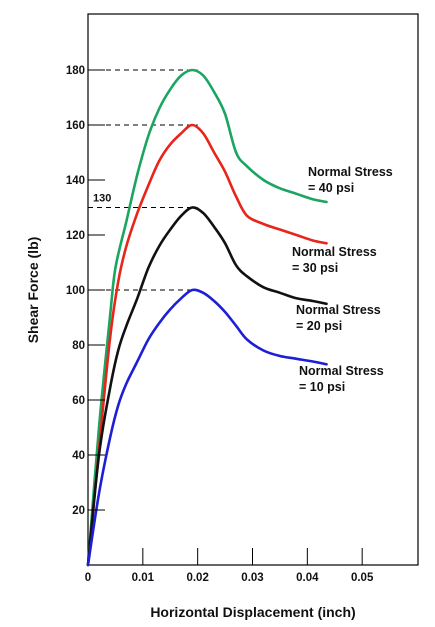 The image size is (435, 627). What do you see at coordinates (319, 326) in the screenshot?
I see `series-label-130-line2: = 20 psi` at bounding box center [319, 326].